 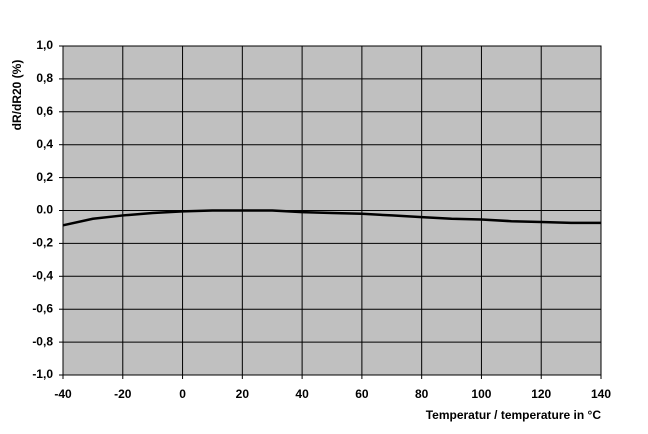 I want to click on y-tick-label: 0,2, so click(x=44, y=177).